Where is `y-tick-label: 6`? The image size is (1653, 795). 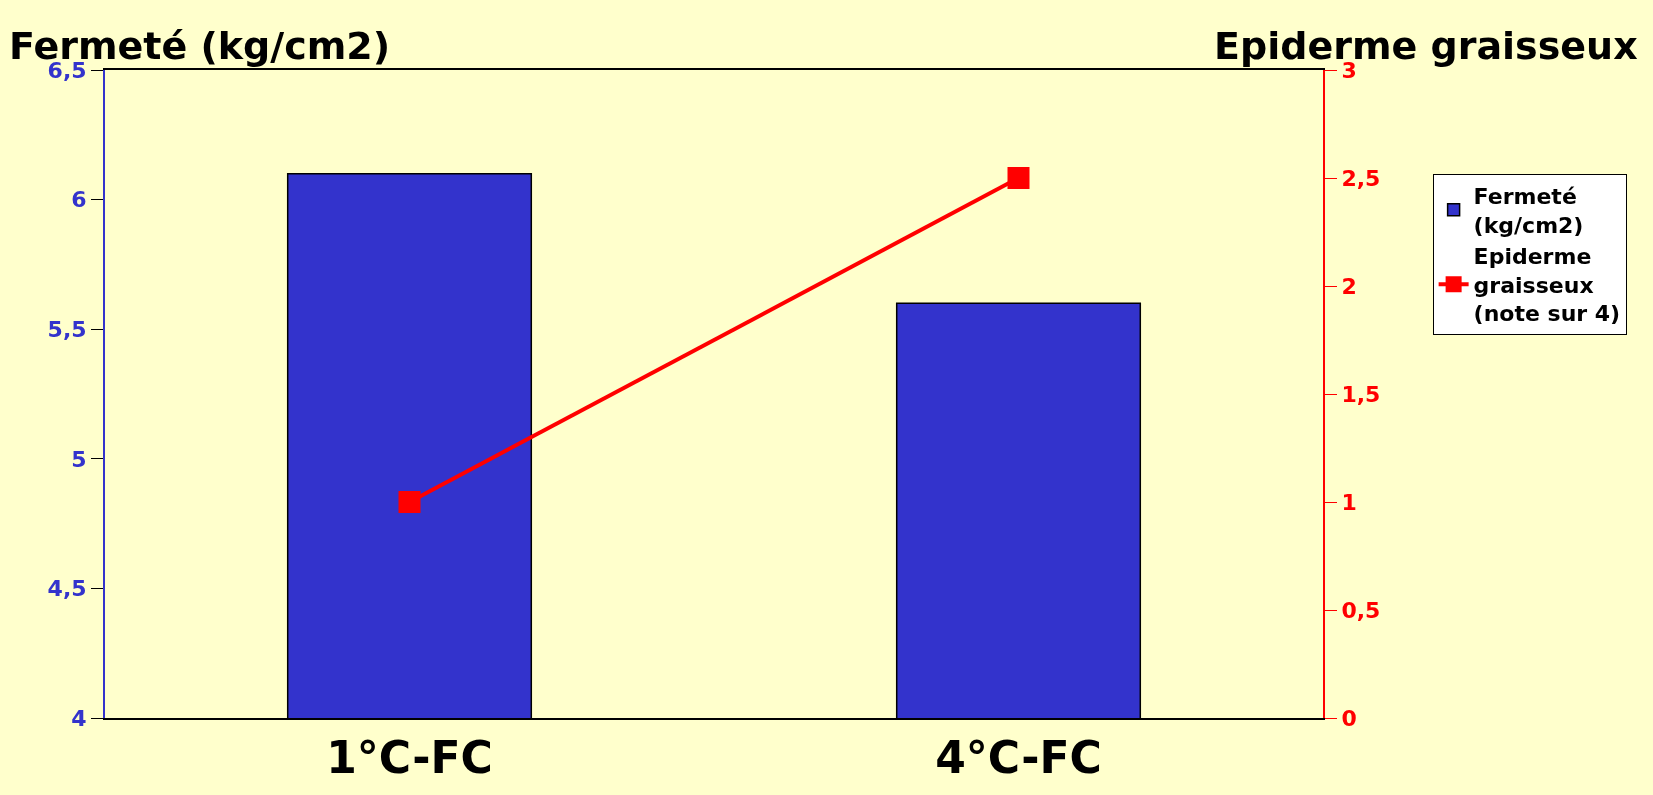 y-tick-label: 6 is located at coordinates (79, 200).